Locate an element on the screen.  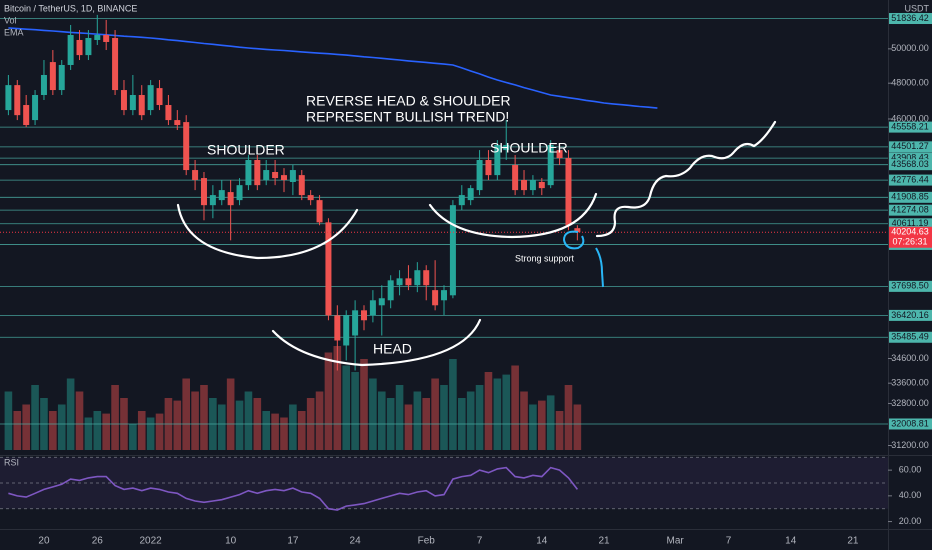
head-curve is located at coordinates (376, 342).